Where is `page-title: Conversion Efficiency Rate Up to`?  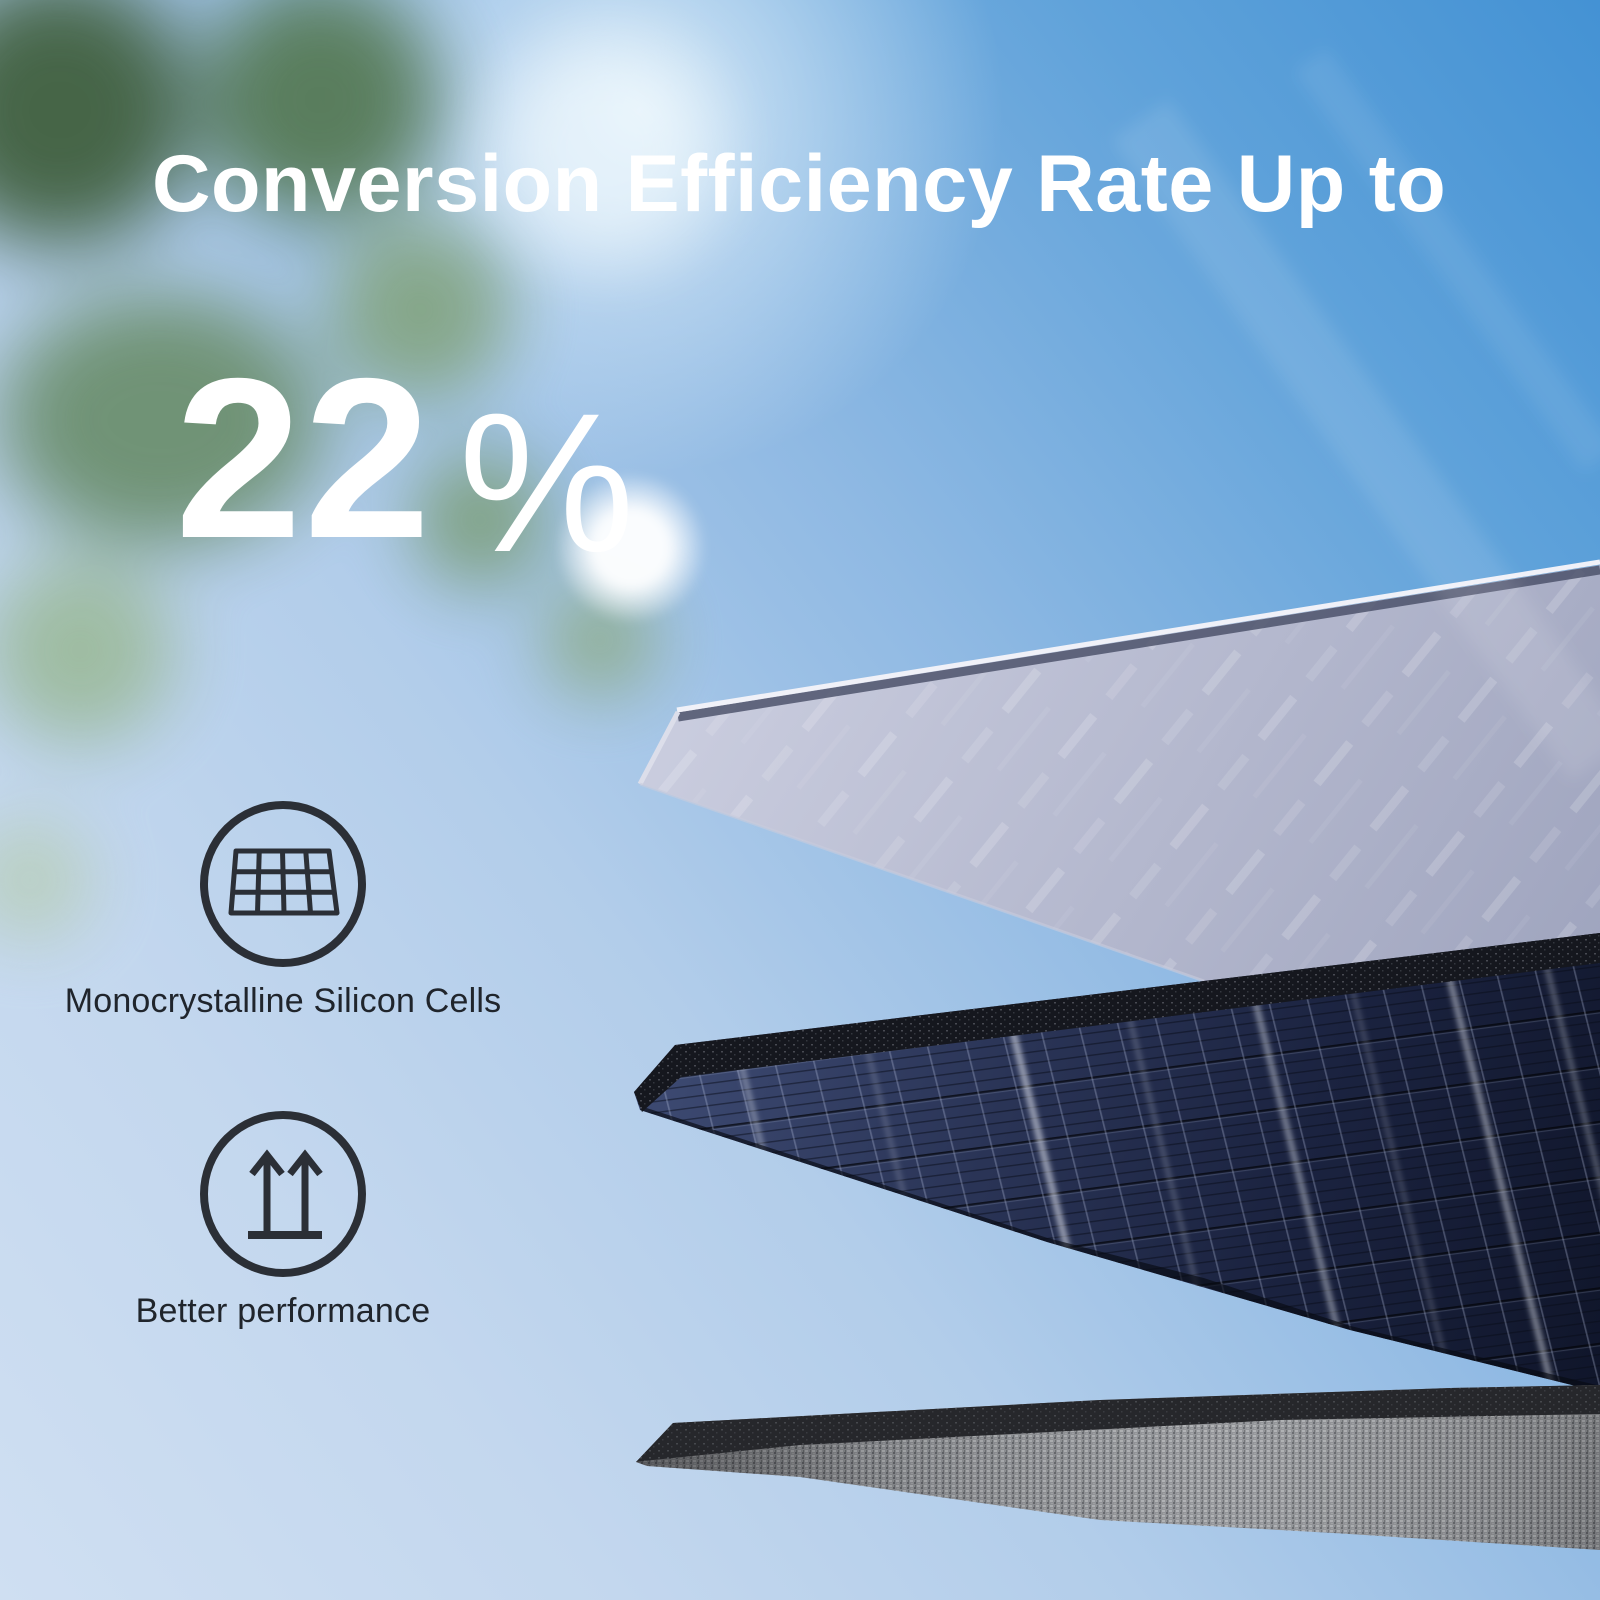 page-title: Conversion Efficiency Rate Up to is located at coordinates (799, 184).